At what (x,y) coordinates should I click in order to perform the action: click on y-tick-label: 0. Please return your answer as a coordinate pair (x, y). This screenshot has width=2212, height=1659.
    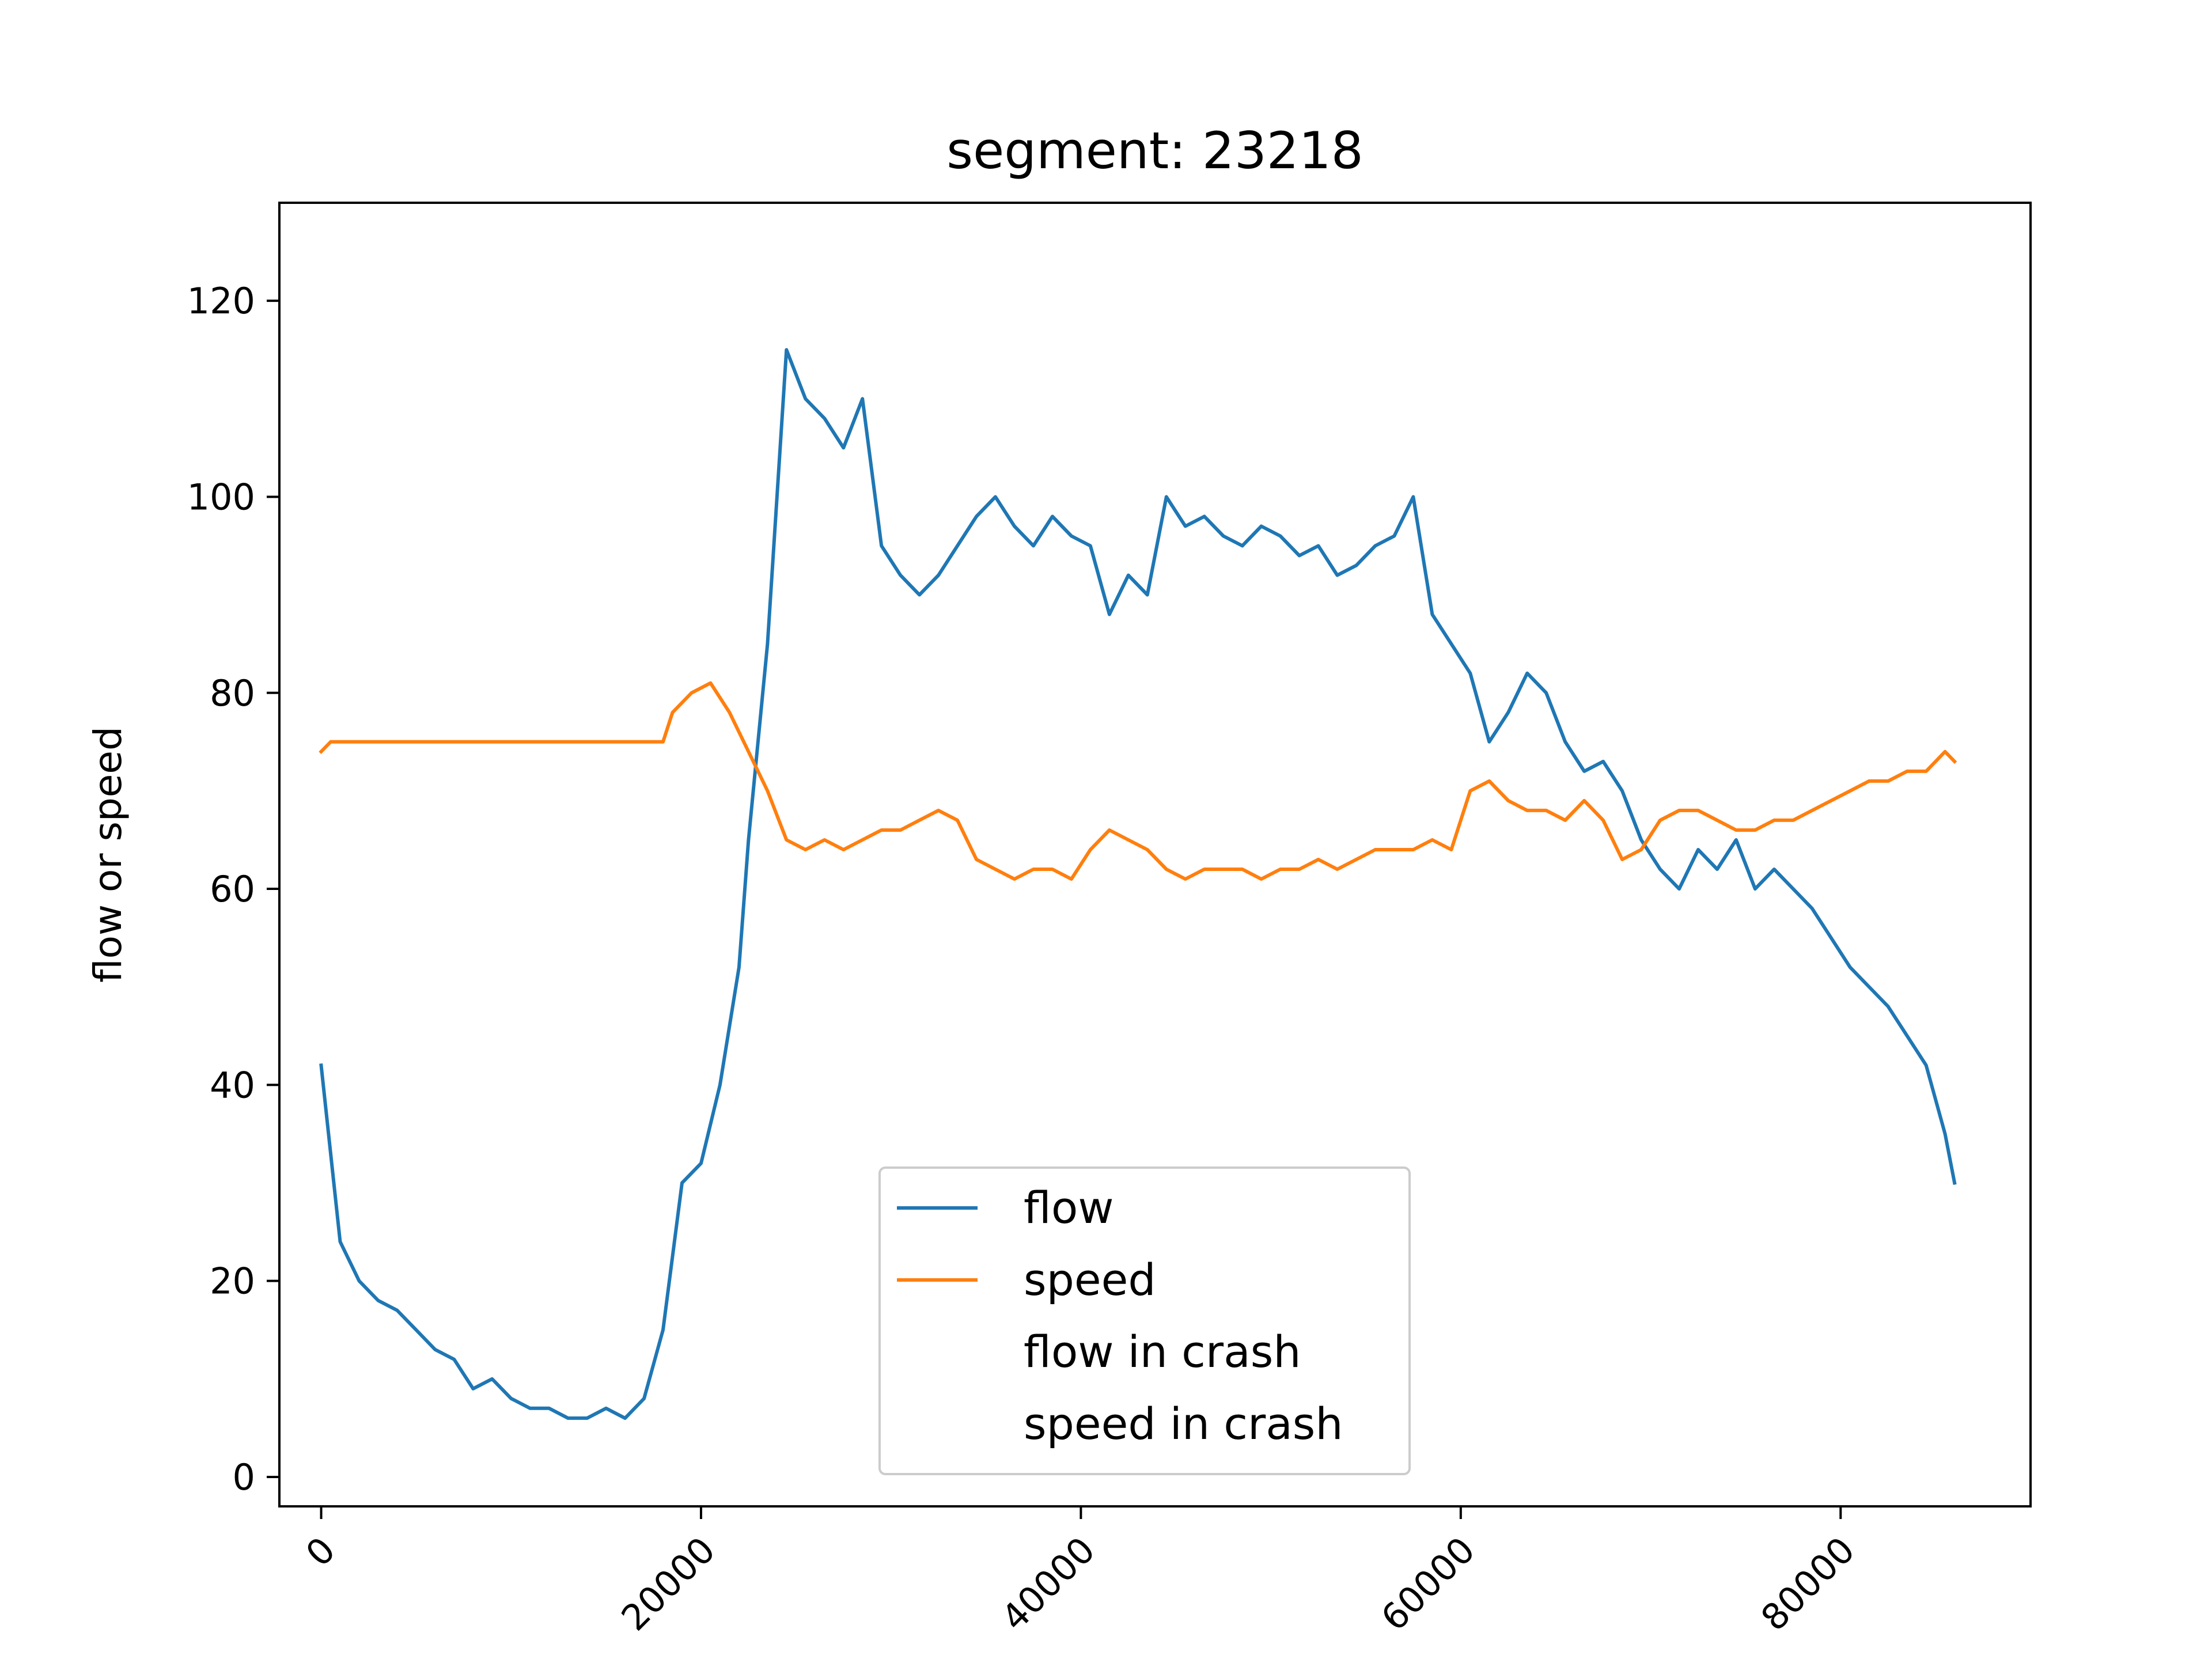
    Looking at the image, I should click on (244, 1477).